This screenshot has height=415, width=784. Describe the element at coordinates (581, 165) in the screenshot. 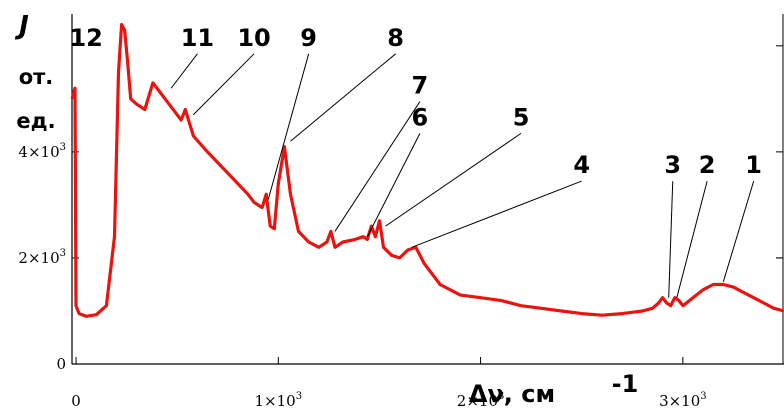

I see `peak-label: 4` at that location.